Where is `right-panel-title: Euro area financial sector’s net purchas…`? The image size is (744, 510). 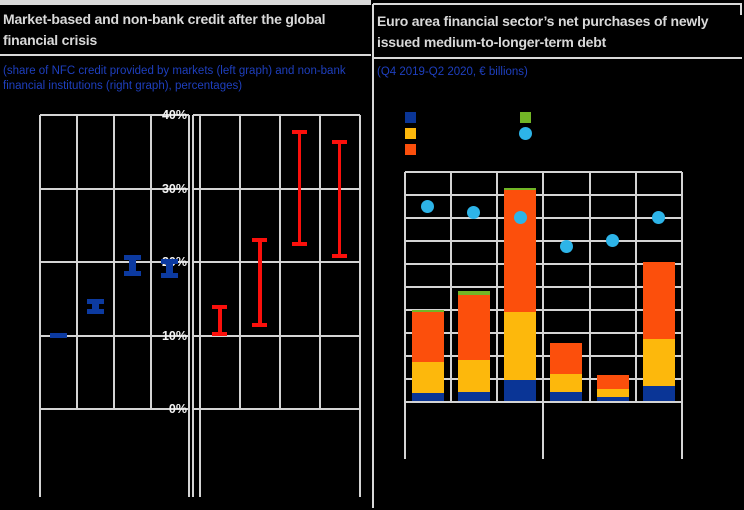 right-panel-title: Euro area financial sector’s net purchas… is located at coordinates (543, 31).